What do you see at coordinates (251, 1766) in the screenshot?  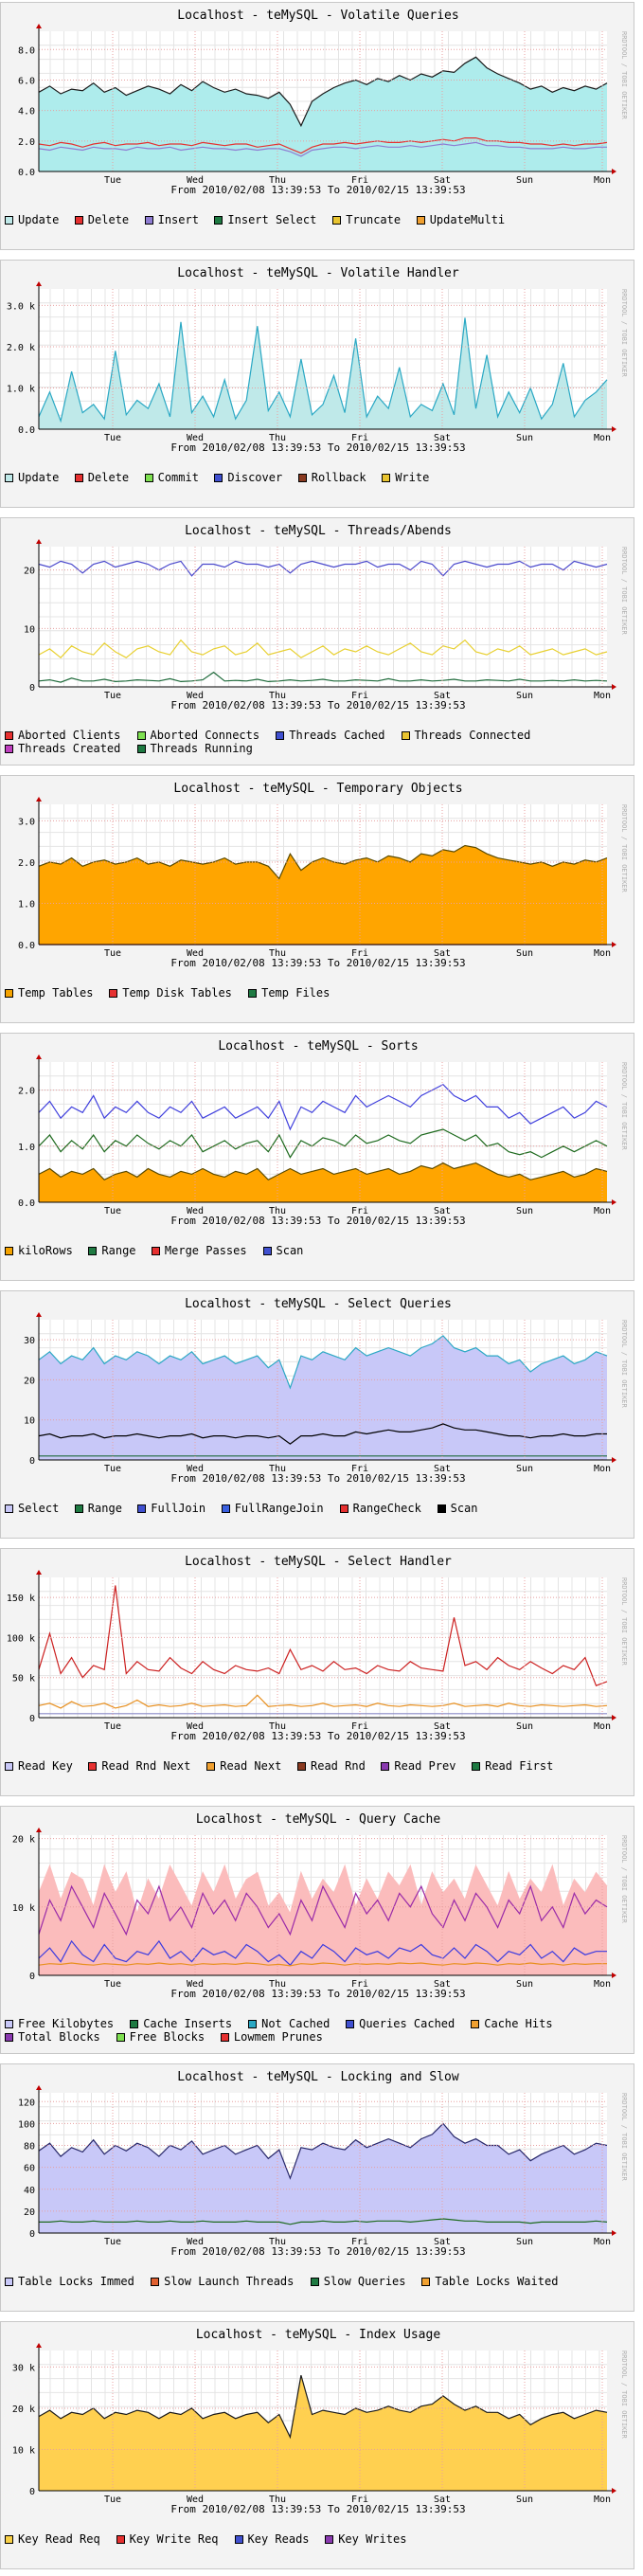 I see `legend-label: Read Next` at bounding box center [251, 1766].